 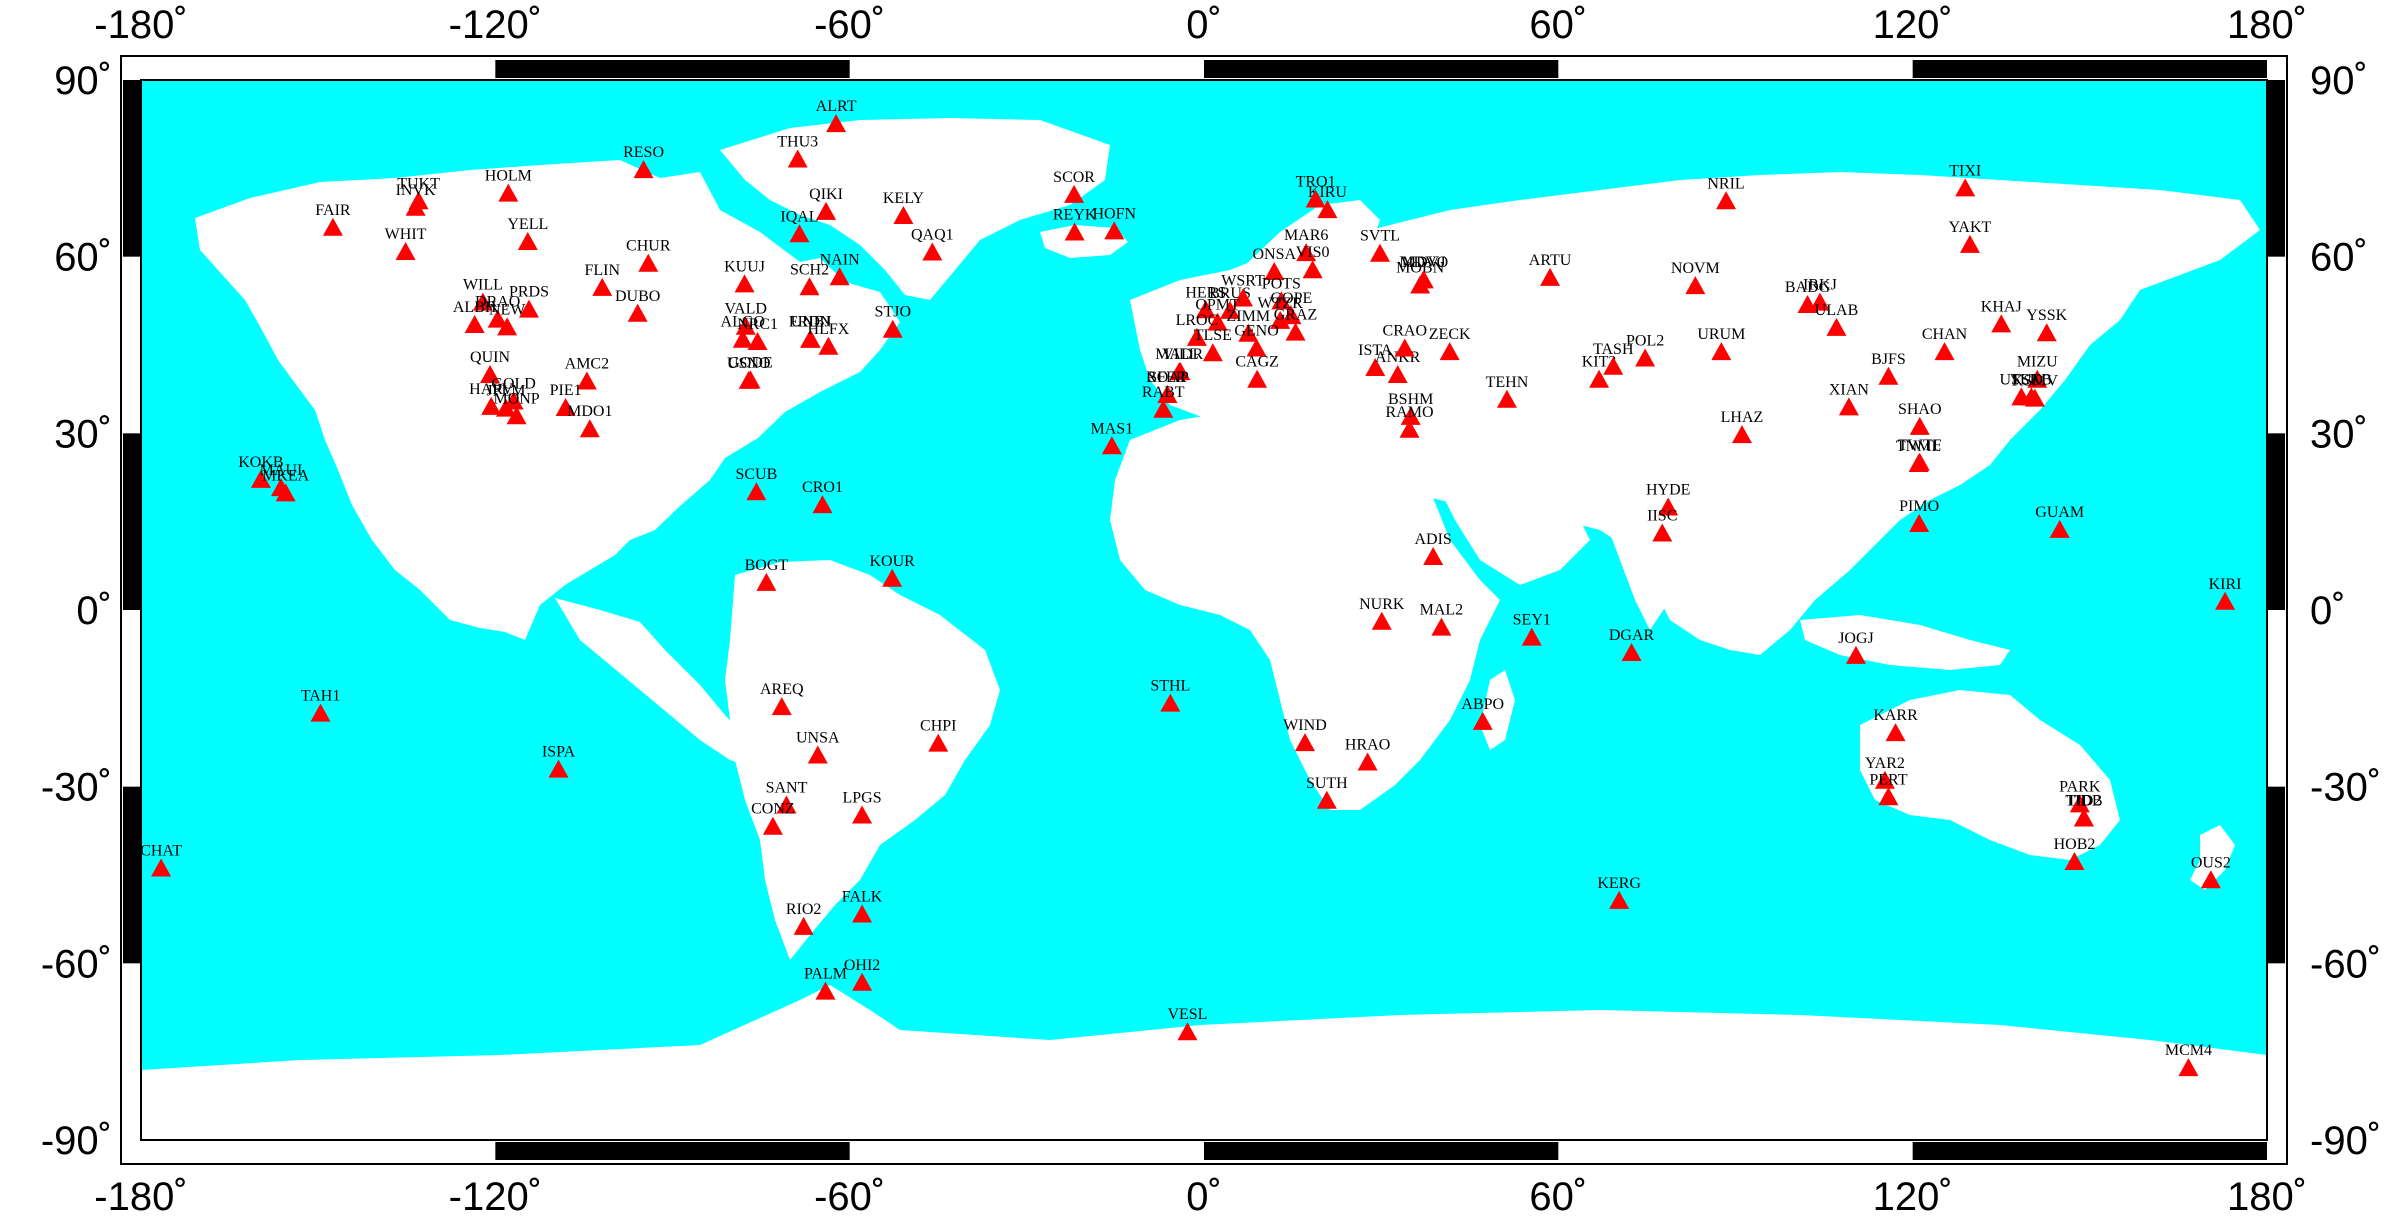 I want to click on station-label: WHIT, so click(x=406, y=234).